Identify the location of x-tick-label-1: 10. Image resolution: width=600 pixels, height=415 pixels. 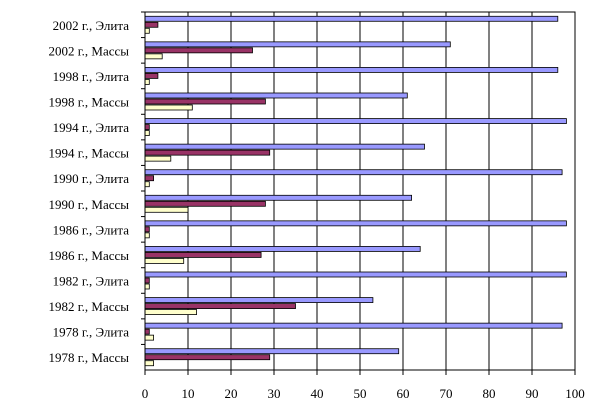
(188, 393).